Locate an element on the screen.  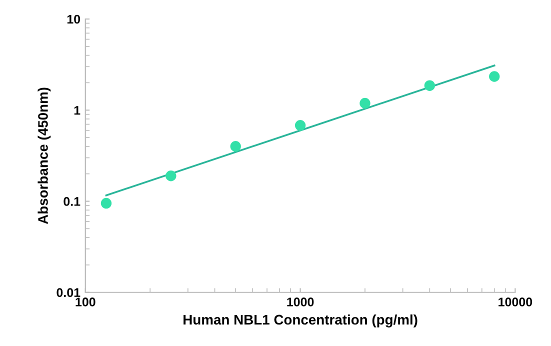
y-tick-label: 10 is located at coordinates (73, 19).